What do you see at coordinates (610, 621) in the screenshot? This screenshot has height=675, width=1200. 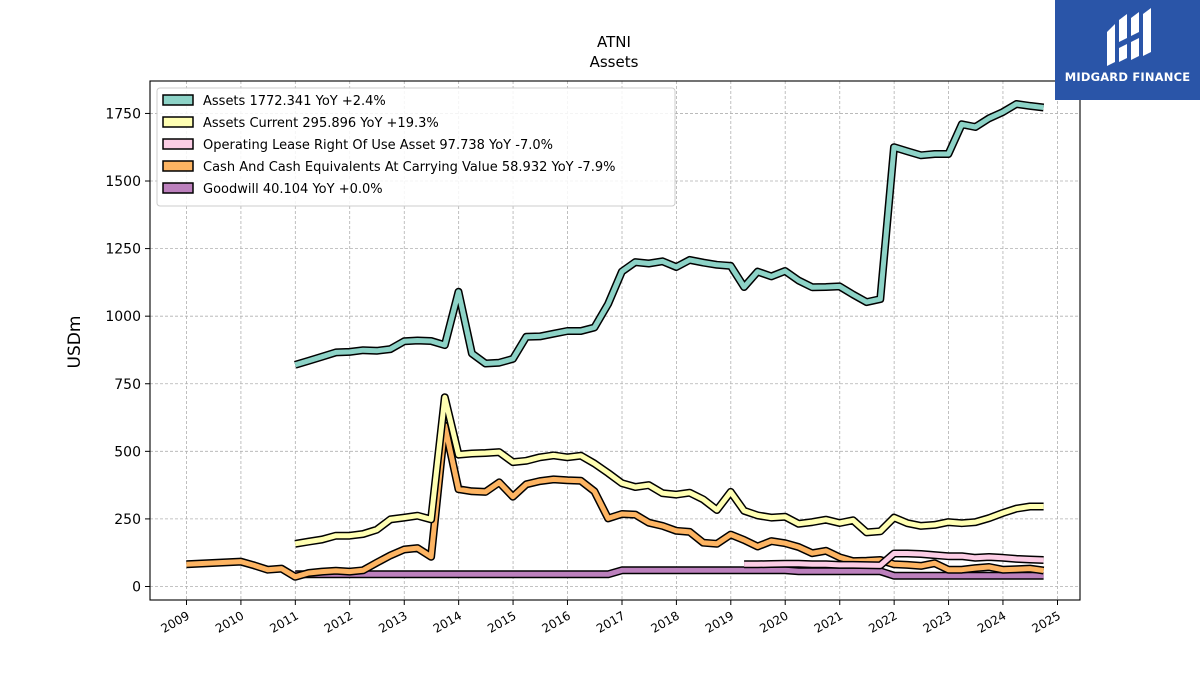 I see `x-tick-label: 2017` at bounding box center [610, 621].